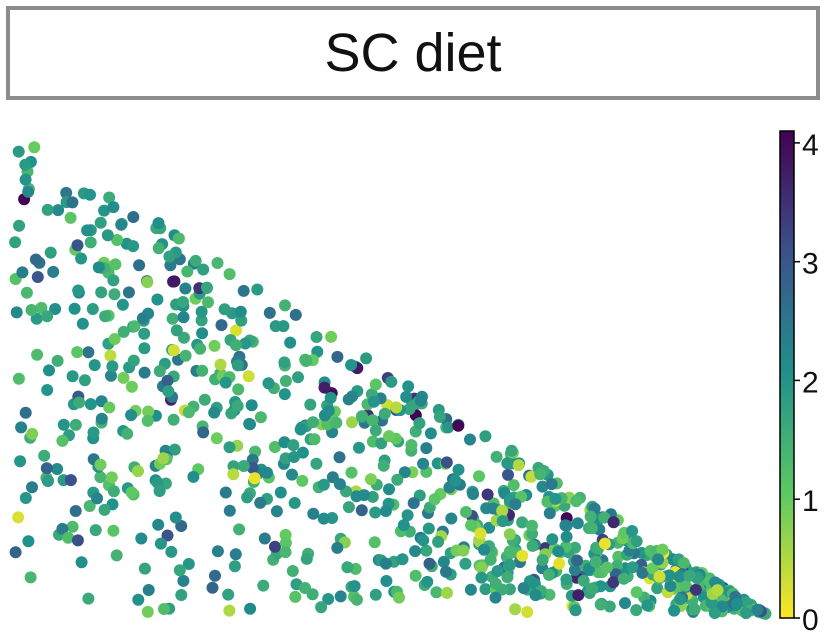 The image size is (828, 640). I want to click on colorbar, so click(787, 374).